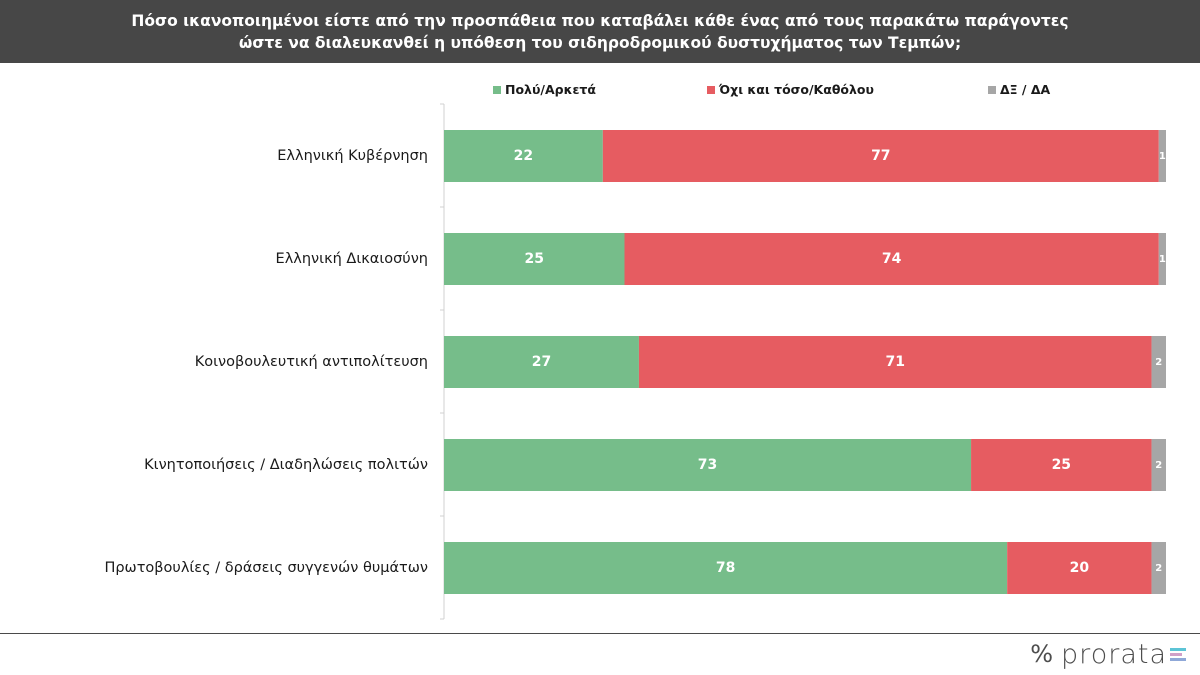 The height and width of the screenshot is (675, 1200). Describe the element at coordinates (711, 89) in the screenshot. I see `legend-swatch-not-satisfied` at that location.